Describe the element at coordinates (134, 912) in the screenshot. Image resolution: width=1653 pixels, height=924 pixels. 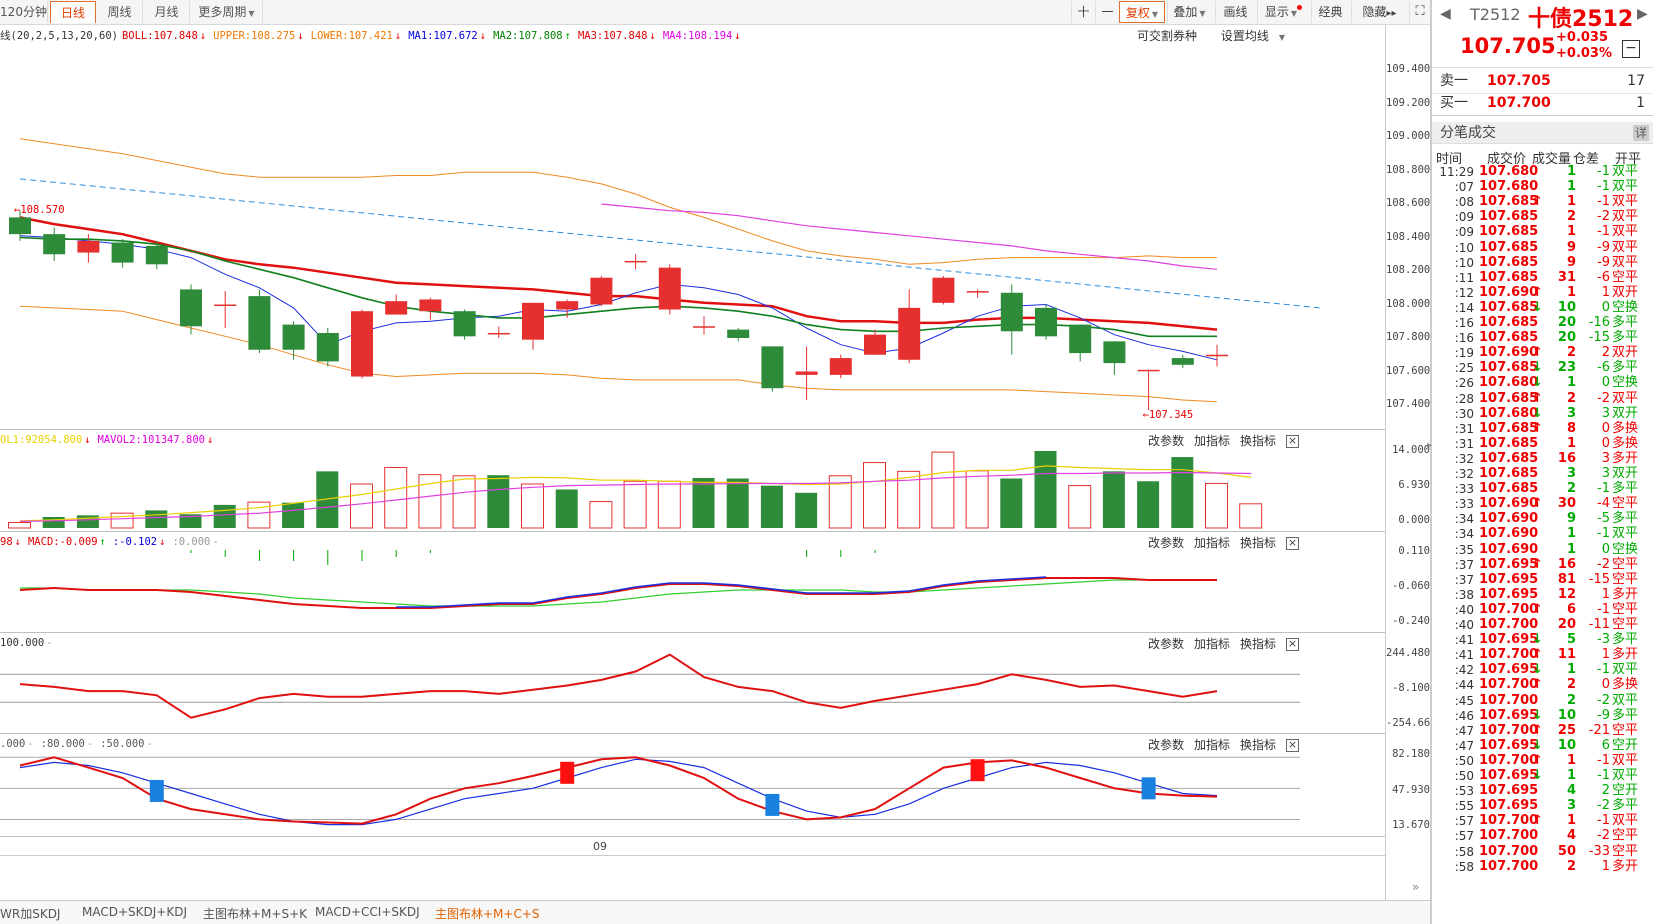
I see `tab-macd-skdj-kdj: MACD+SKDJ+KDJ` at that location.